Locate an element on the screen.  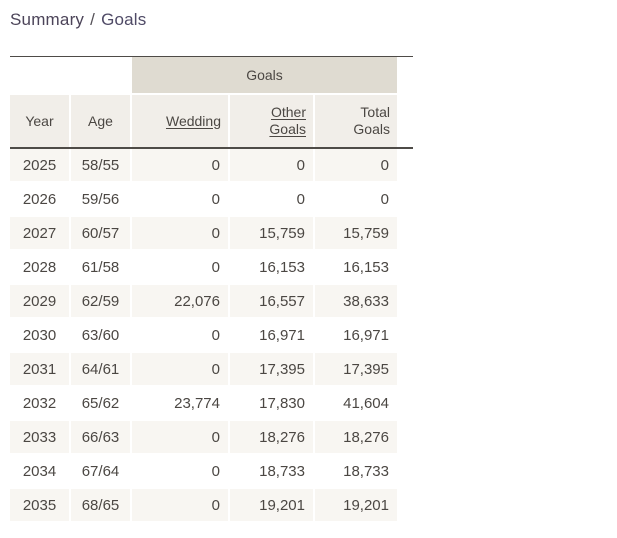
cell-age: 63/60 is located at coordinates (100, 335).